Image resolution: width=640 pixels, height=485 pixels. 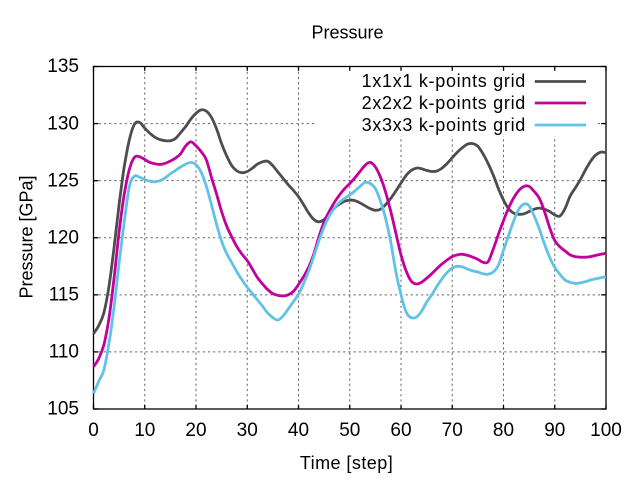 What do you see at coordinates (27, 236) in the screenshot?
I see `svg-text: Pressure [GPa]` at bounding box center [27, 236].